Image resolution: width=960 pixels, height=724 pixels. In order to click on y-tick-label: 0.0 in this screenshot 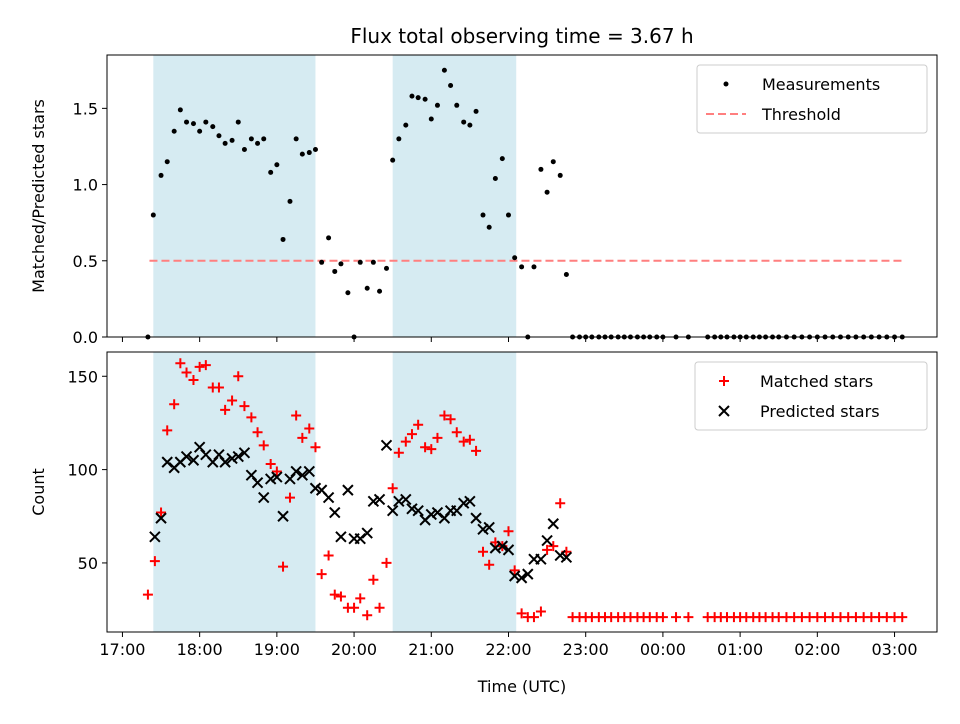, I will do `click(85, 337)`.